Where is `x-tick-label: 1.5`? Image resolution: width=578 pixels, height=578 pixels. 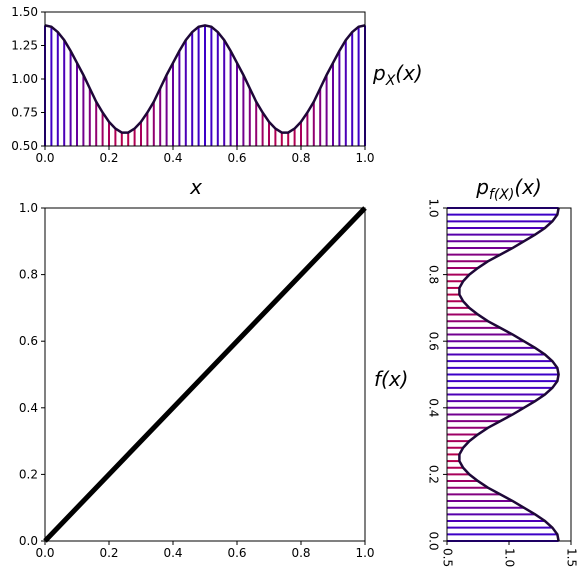
x-tick-label: 1.5 is located at coordinates (571, 557).